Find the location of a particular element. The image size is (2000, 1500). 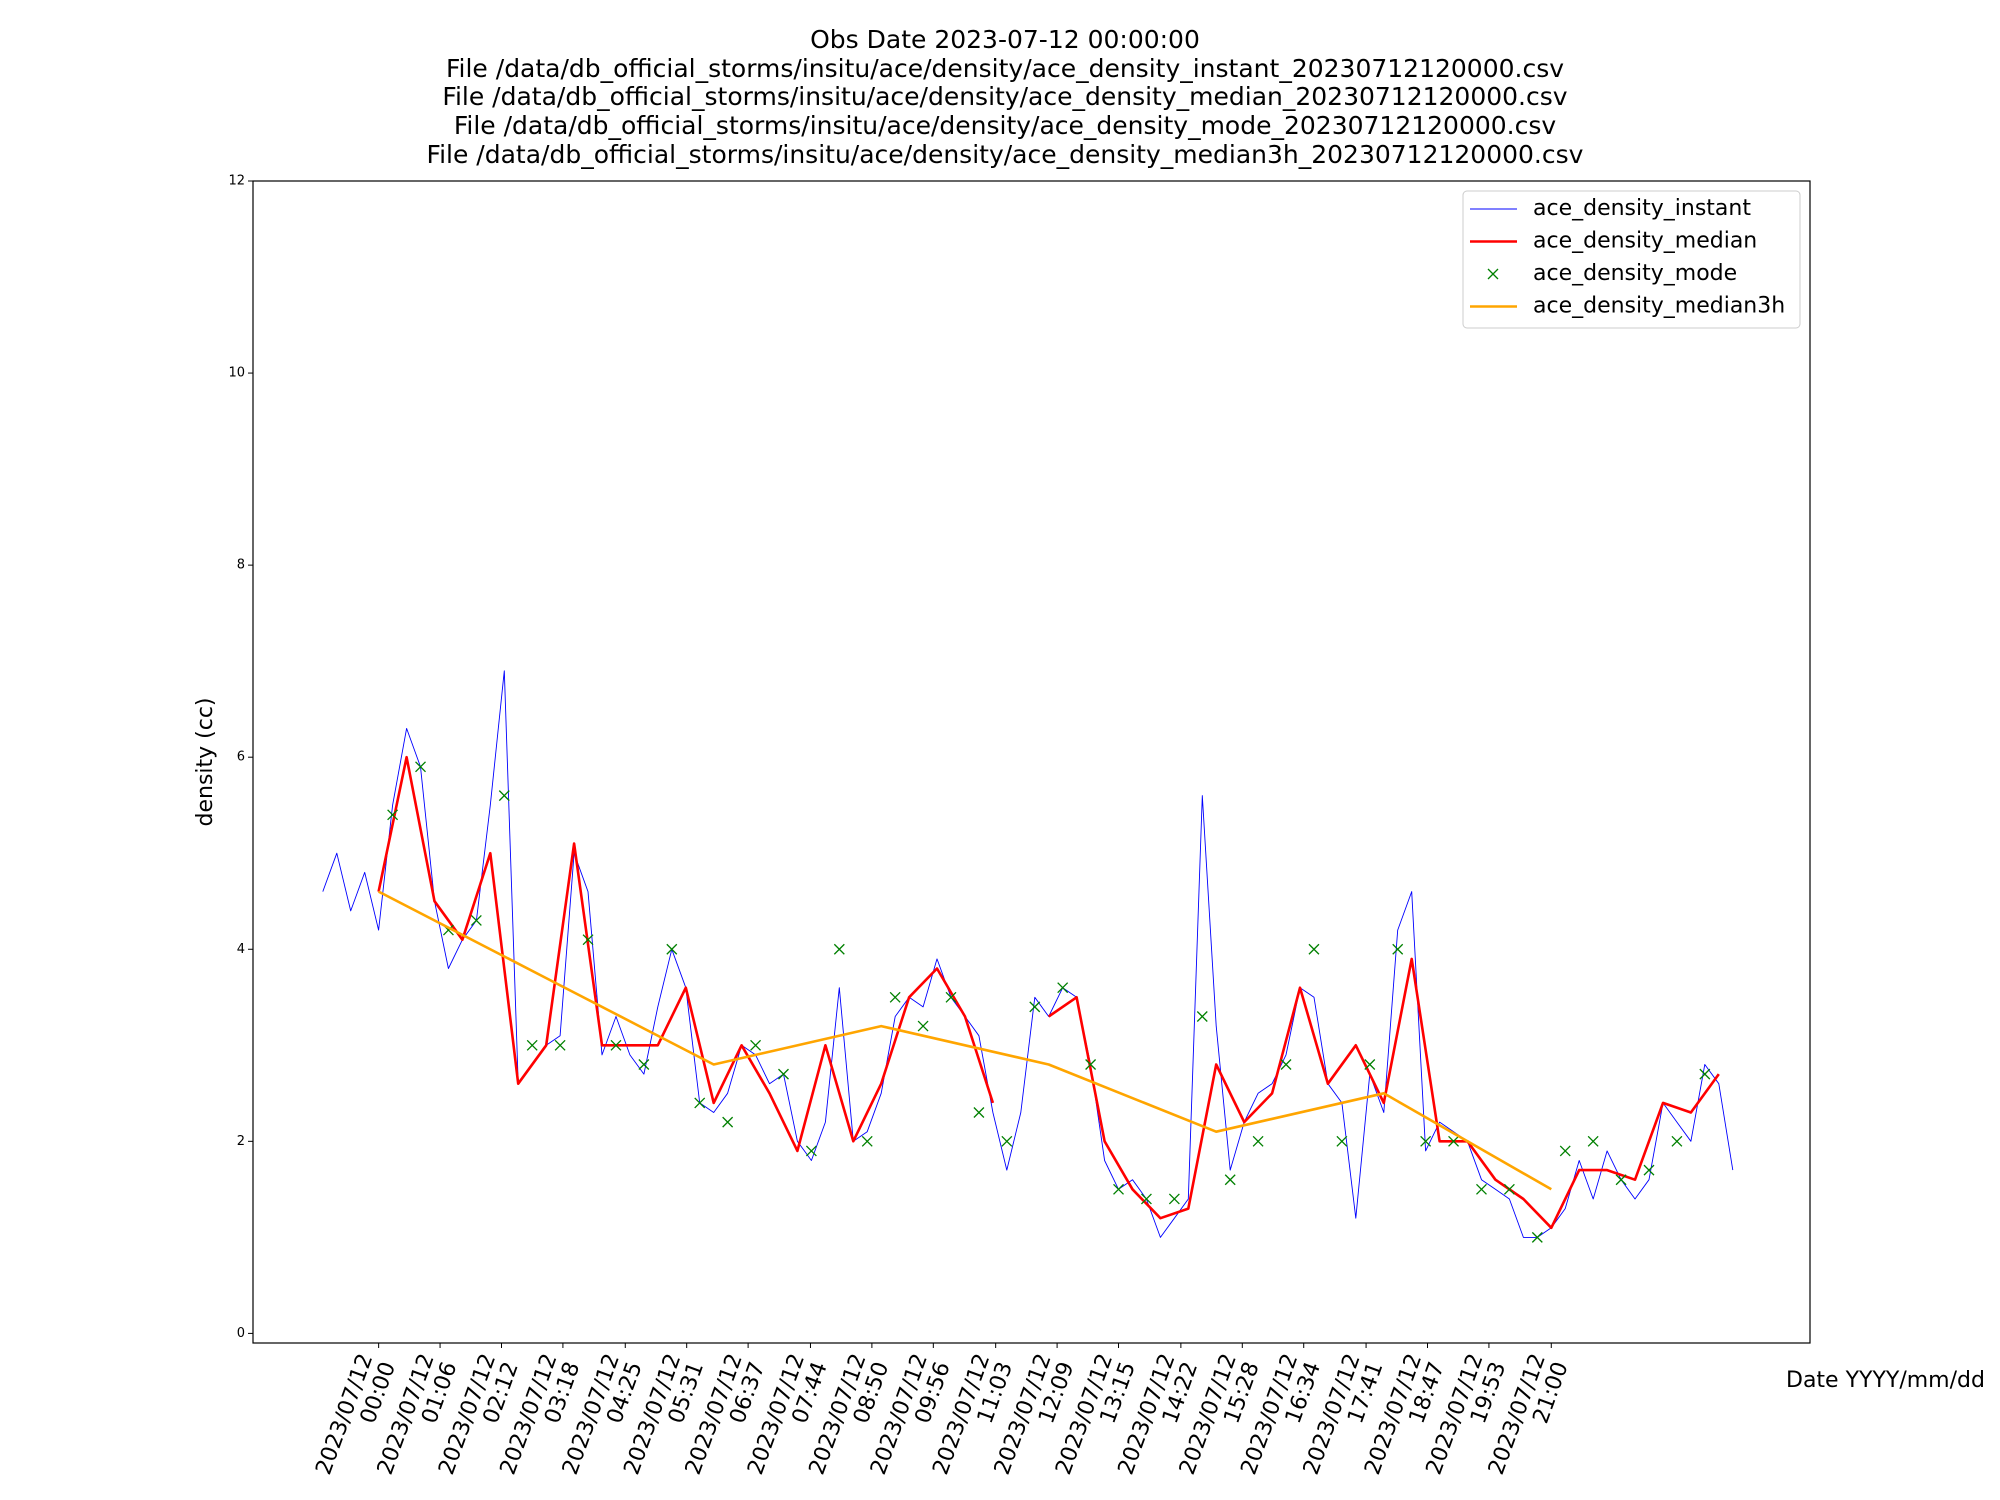

legend-marker is located at coordinates (1493, 274).